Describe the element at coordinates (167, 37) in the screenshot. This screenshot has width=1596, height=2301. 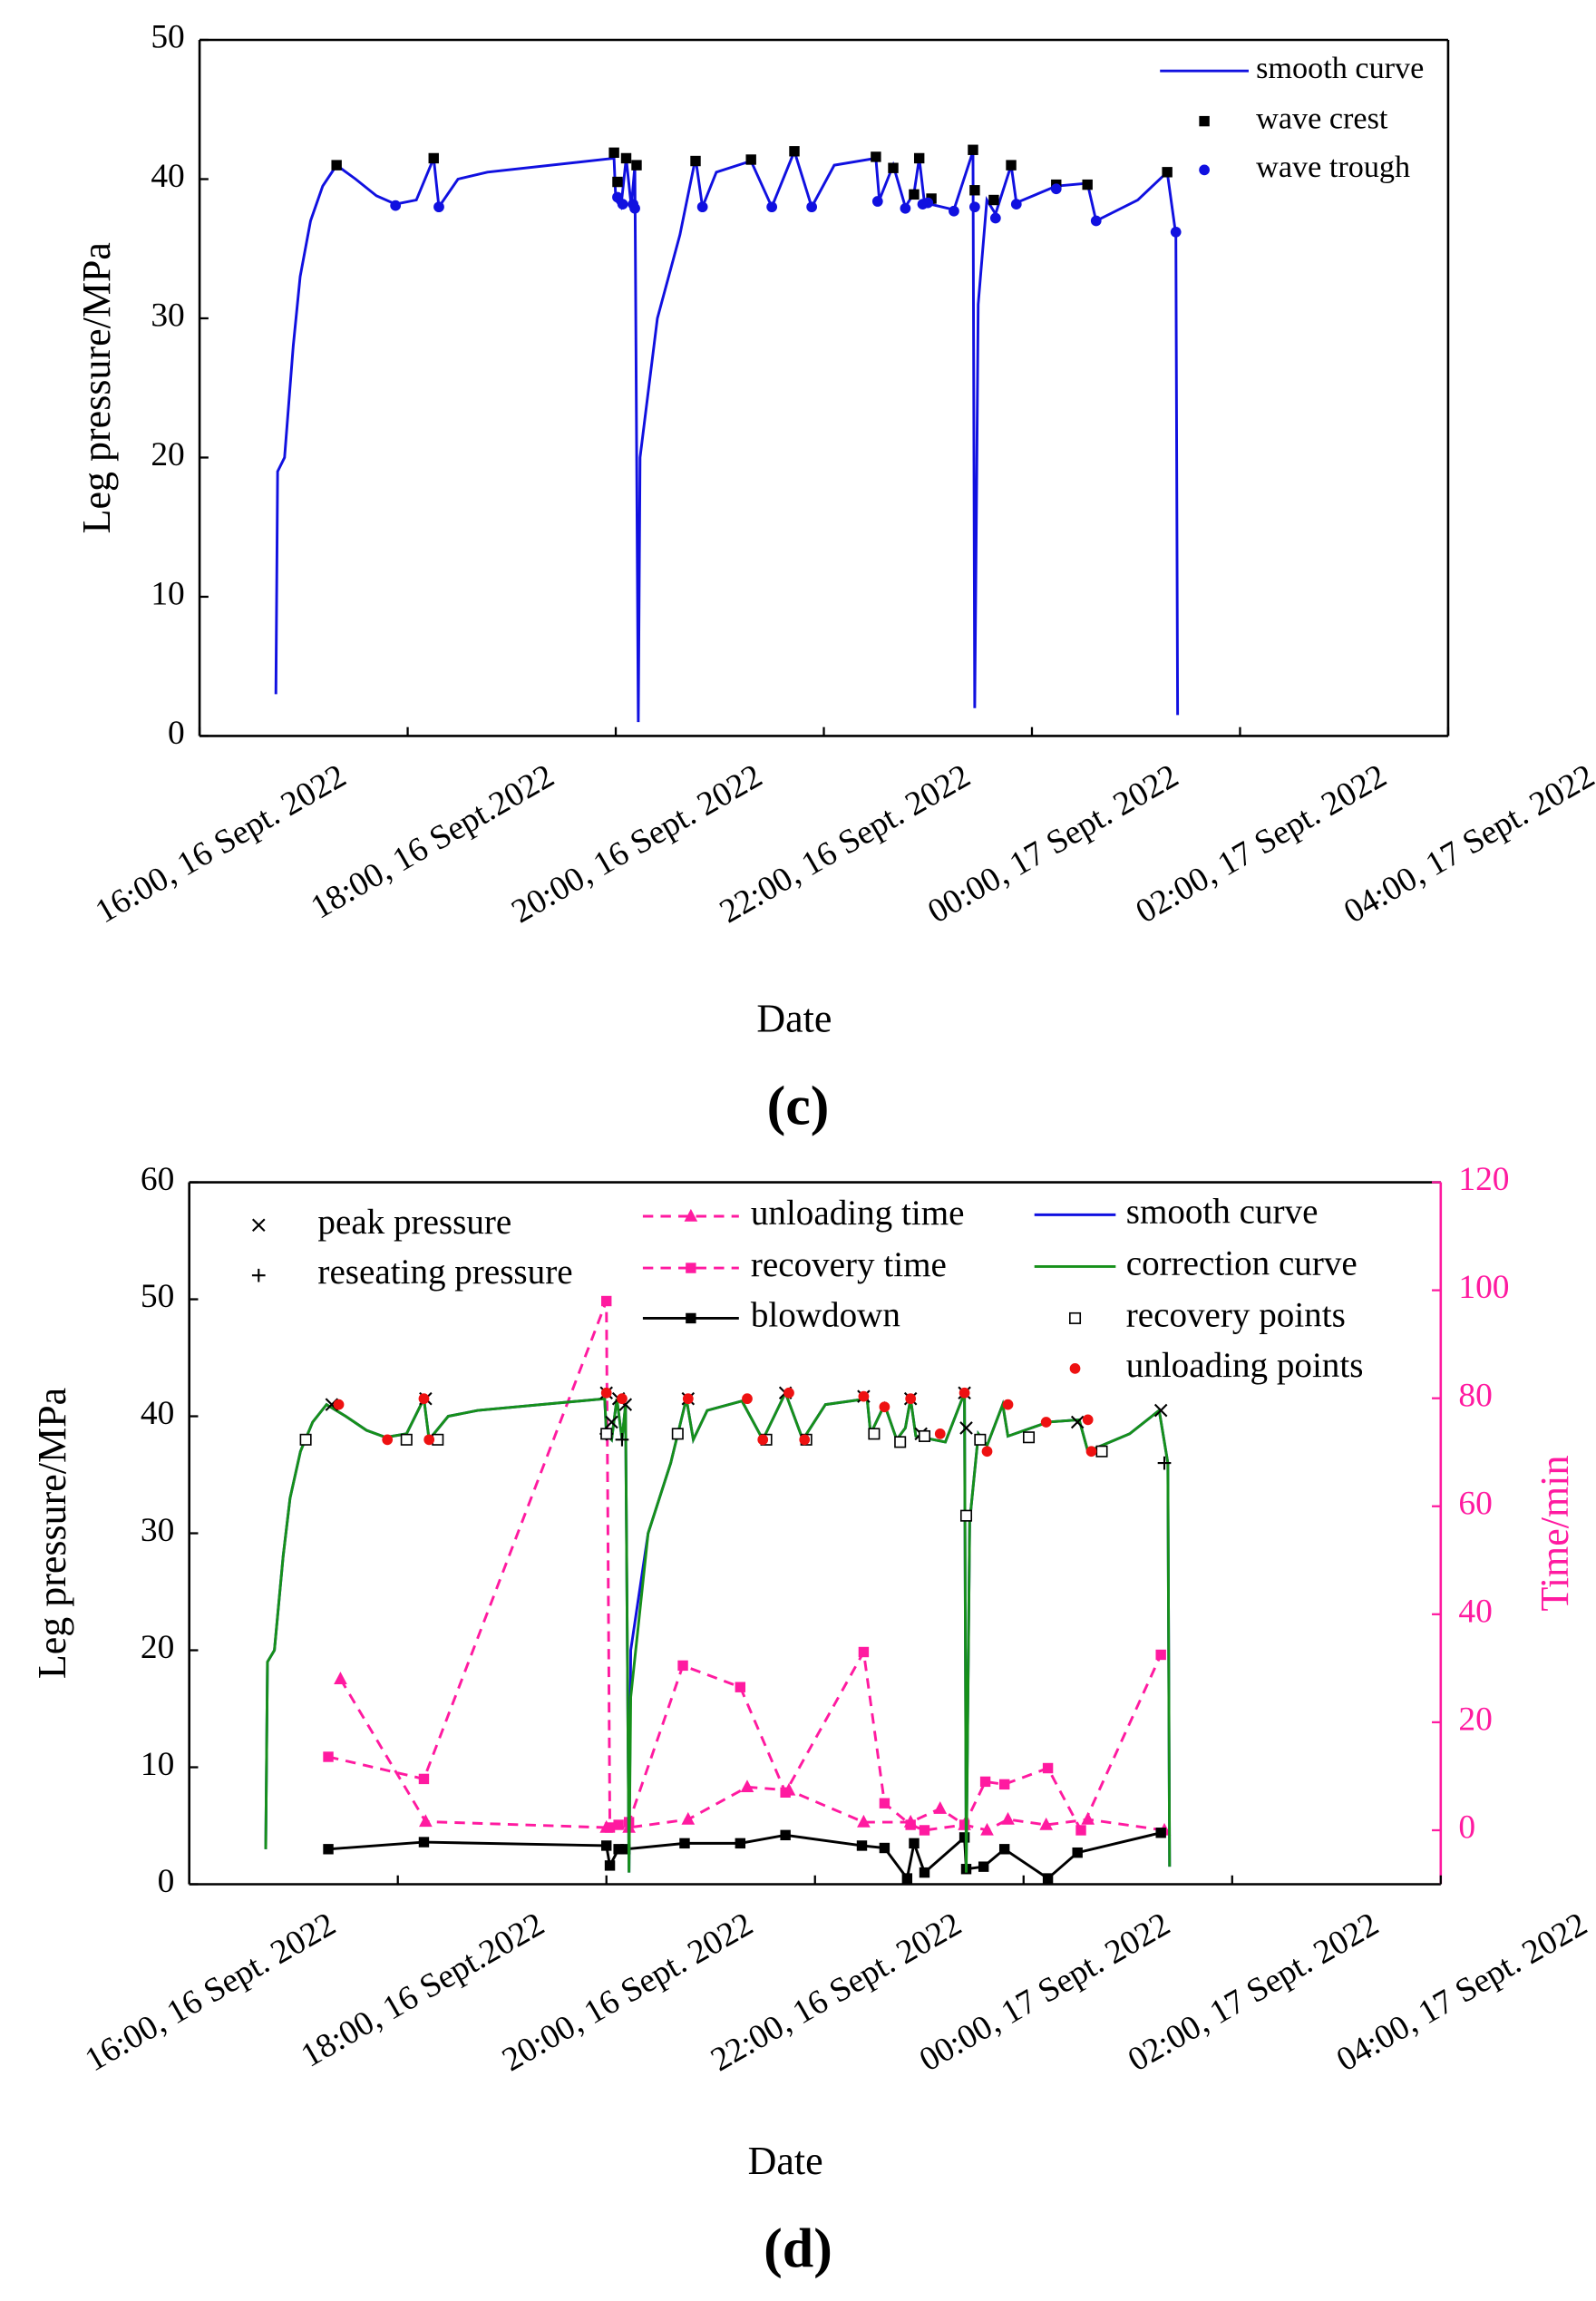
I see `y-tick-label: 50` at that location.